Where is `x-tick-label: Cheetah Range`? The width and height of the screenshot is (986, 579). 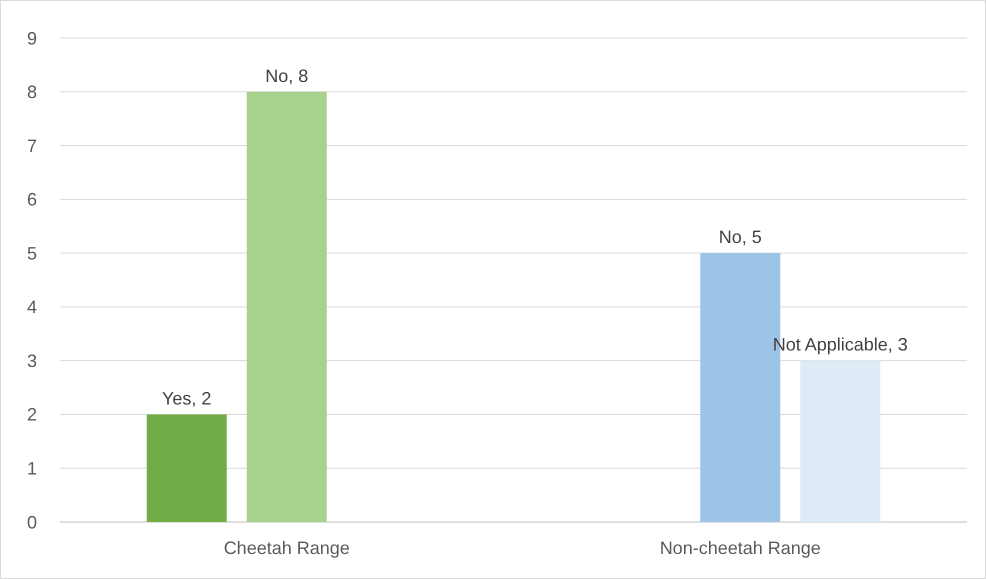
x-tick-label: Cheetah Range is located at coordinates (287, 548).